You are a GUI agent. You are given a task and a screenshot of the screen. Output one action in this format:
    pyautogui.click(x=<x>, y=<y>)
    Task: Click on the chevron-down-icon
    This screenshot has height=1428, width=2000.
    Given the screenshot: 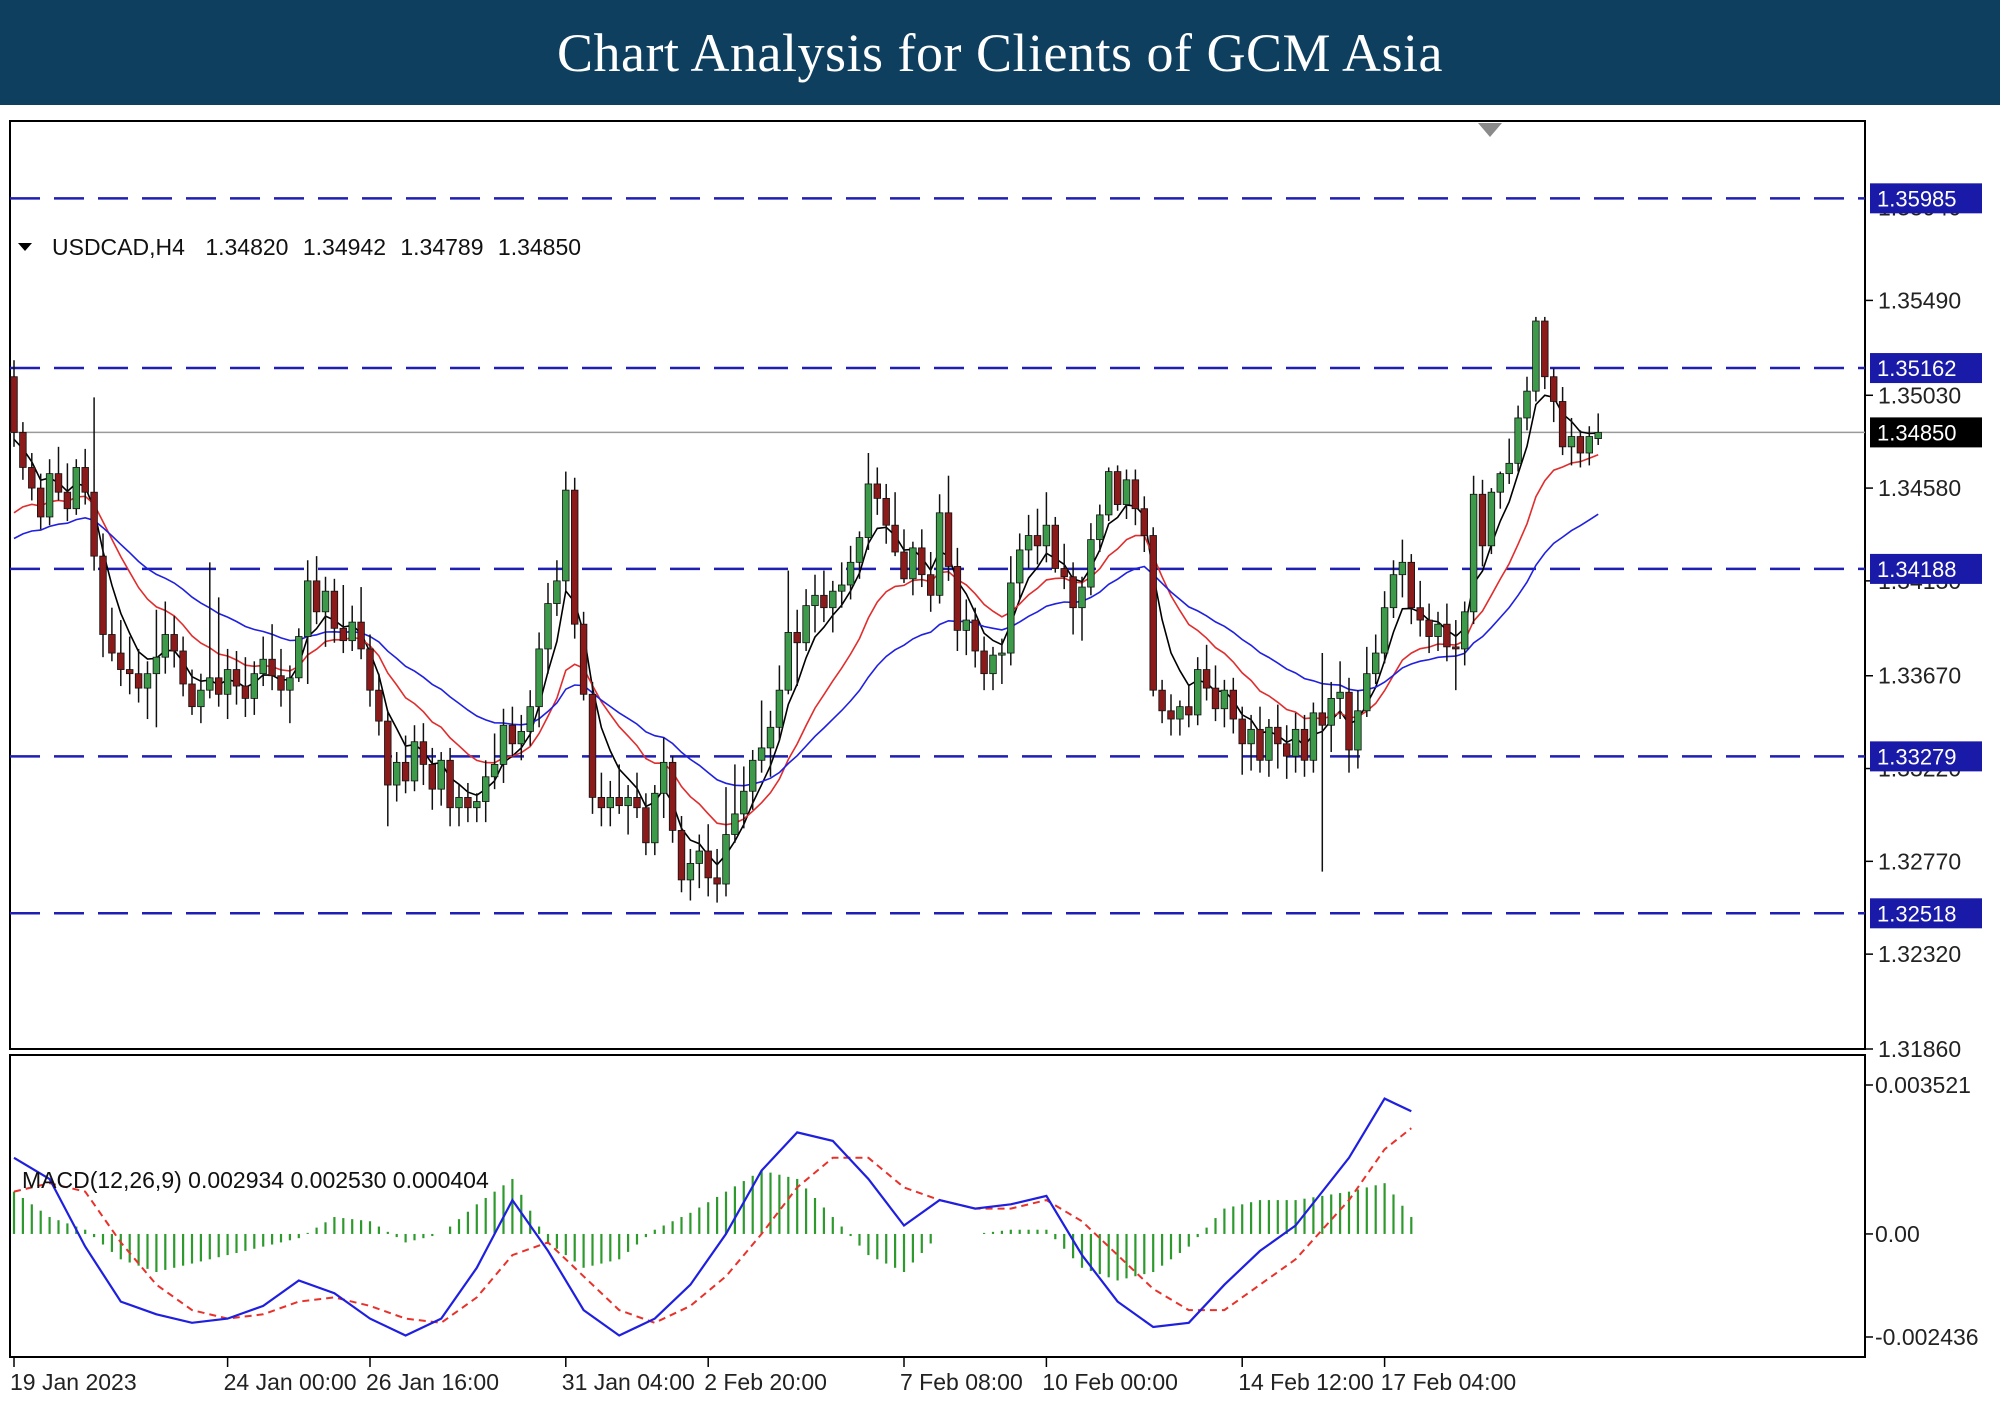 What is the action you would take?
    pyautogui.click(x=25, y=247)
    